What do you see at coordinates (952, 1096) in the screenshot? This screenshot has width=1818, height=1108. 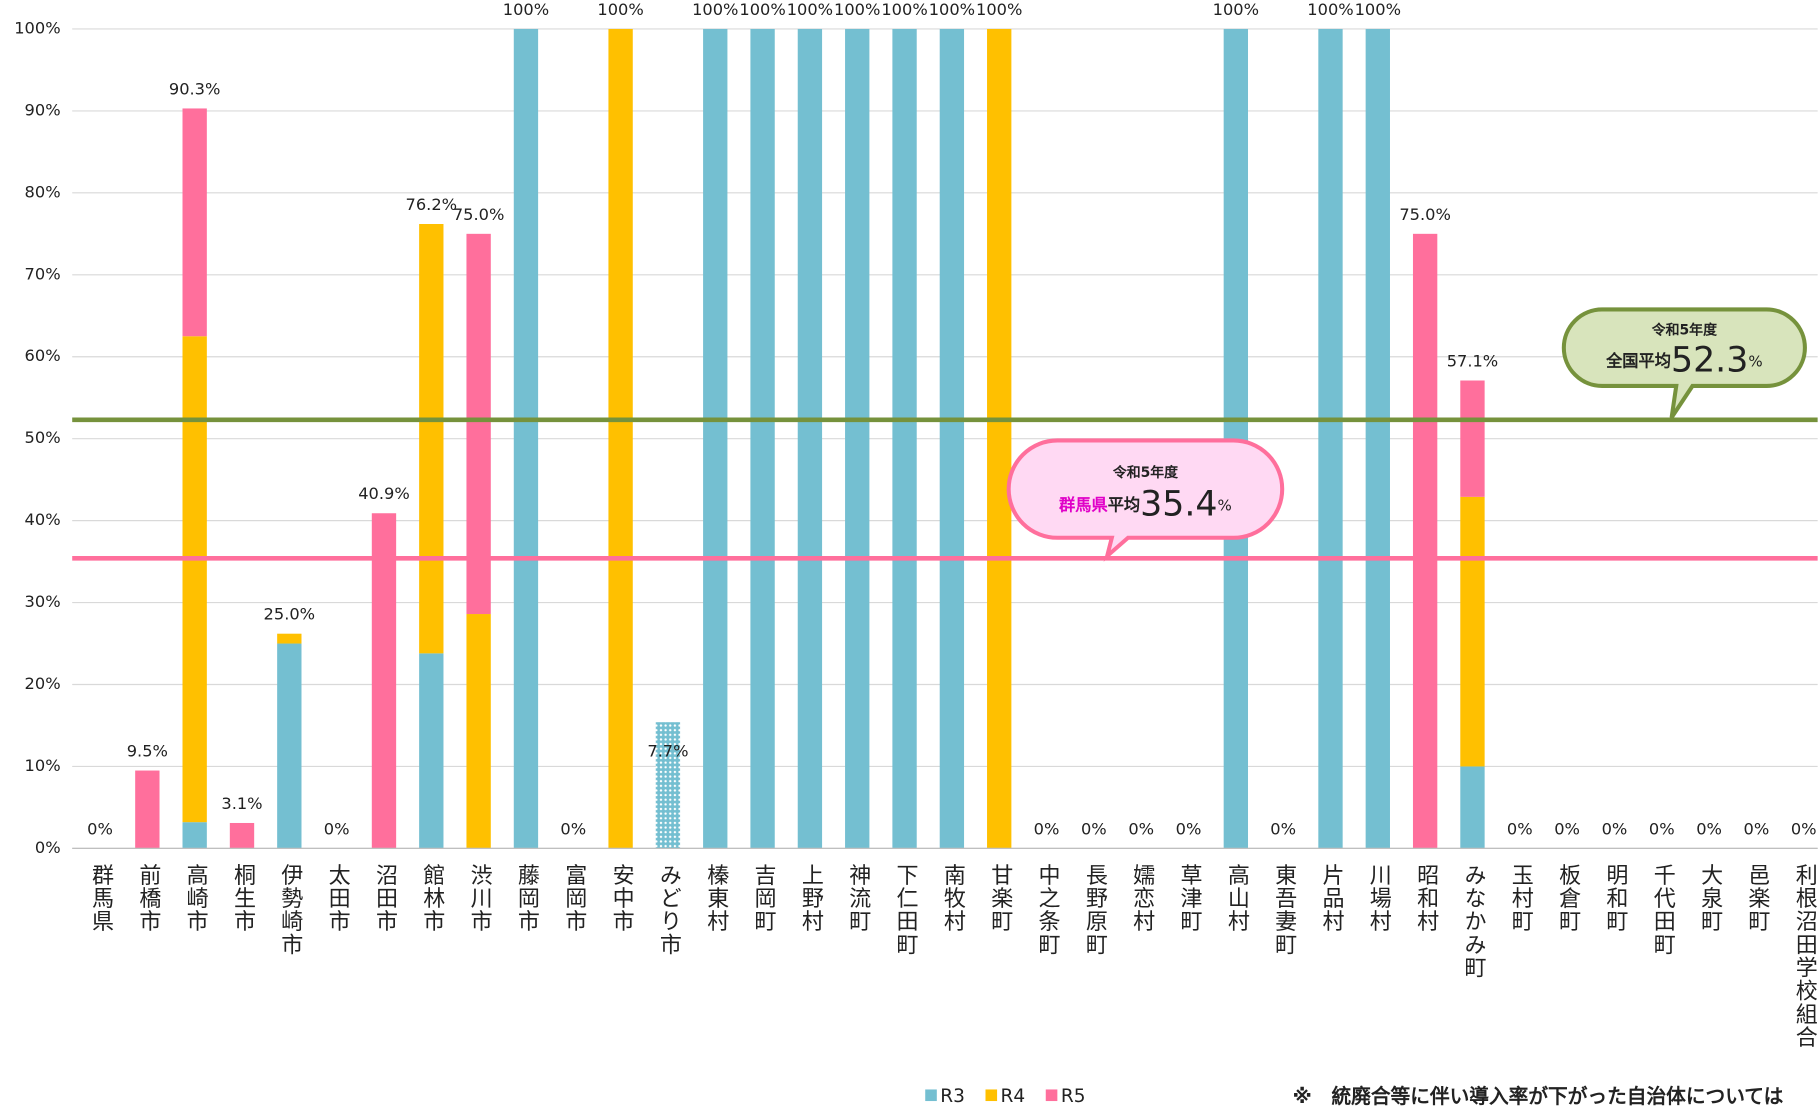 I see `legend-label: R3` at bounding box center [952, 1096].